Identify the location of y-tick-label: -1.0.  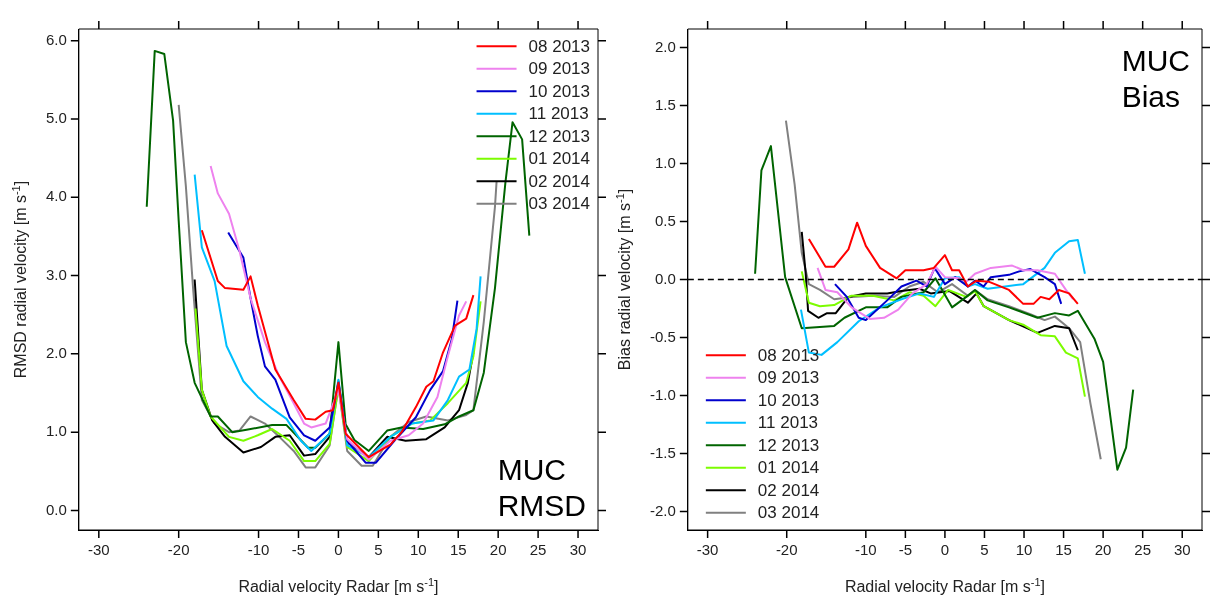
(662, 394).